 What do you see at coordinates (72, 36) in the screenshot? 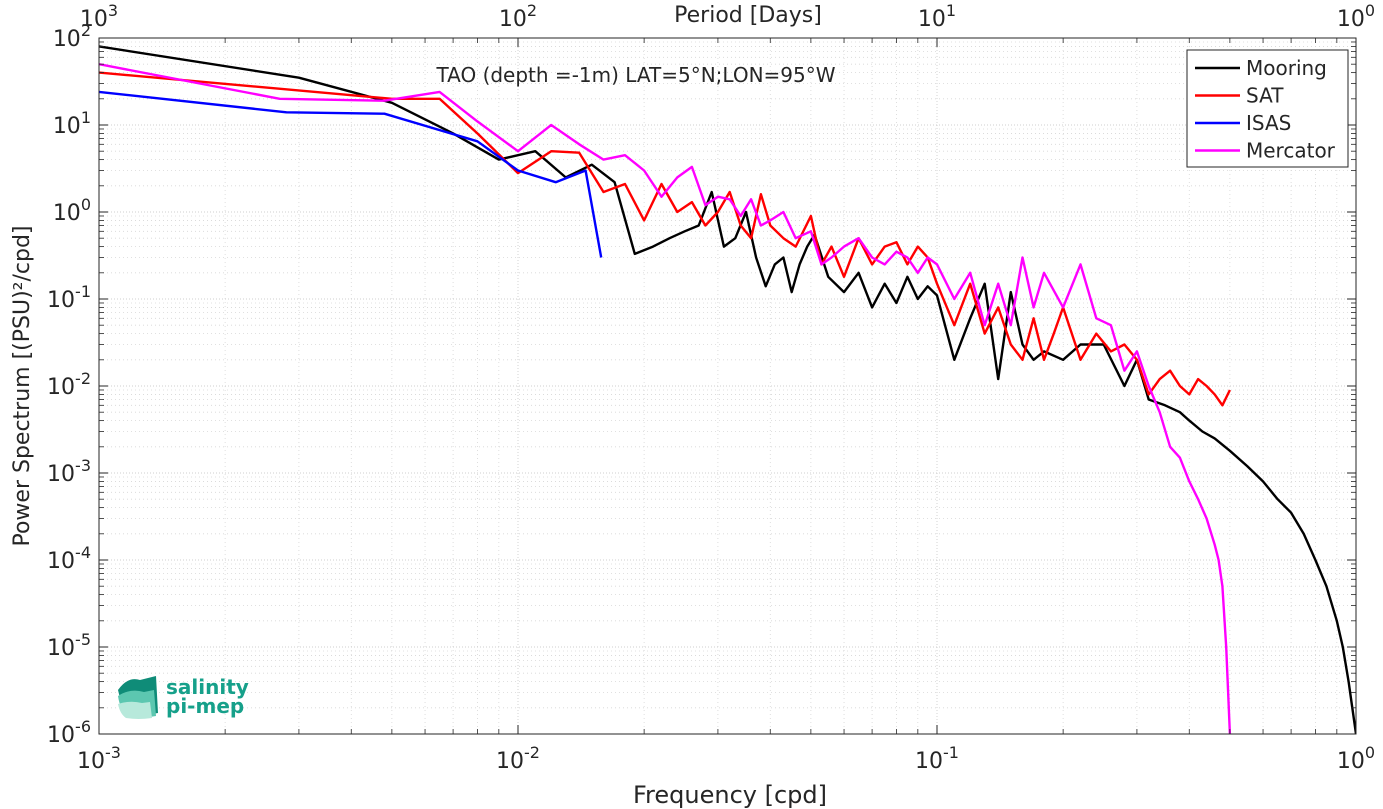
I see `y-tick-label: 10²` at bounding box center [72, 36].